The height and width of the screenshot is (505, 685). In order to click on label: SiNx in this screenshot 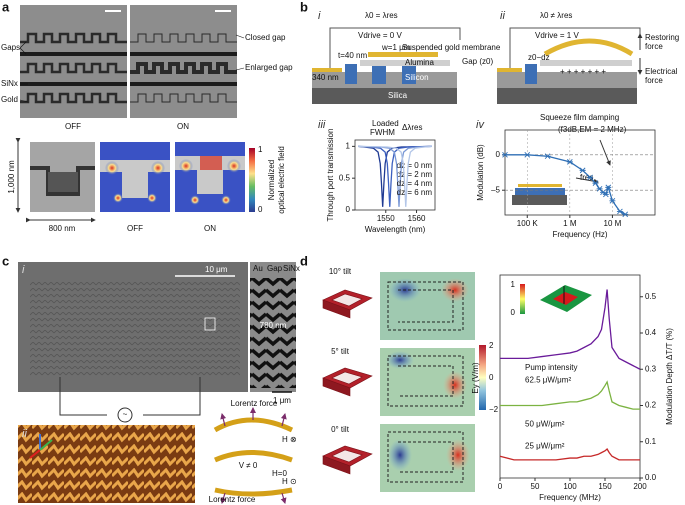, I will do `click(9, 83)`.